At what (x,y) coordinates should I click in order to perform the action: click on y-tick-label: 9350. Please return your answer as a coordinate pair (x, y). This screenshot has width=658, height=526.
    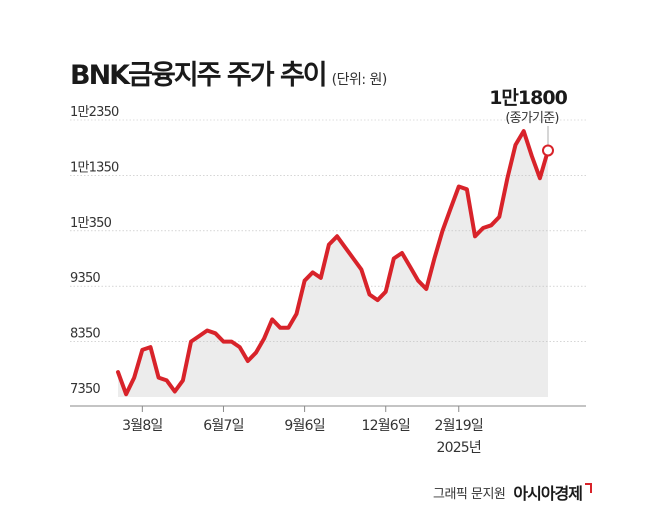
    Looking at the image, I should click on (85, 278).